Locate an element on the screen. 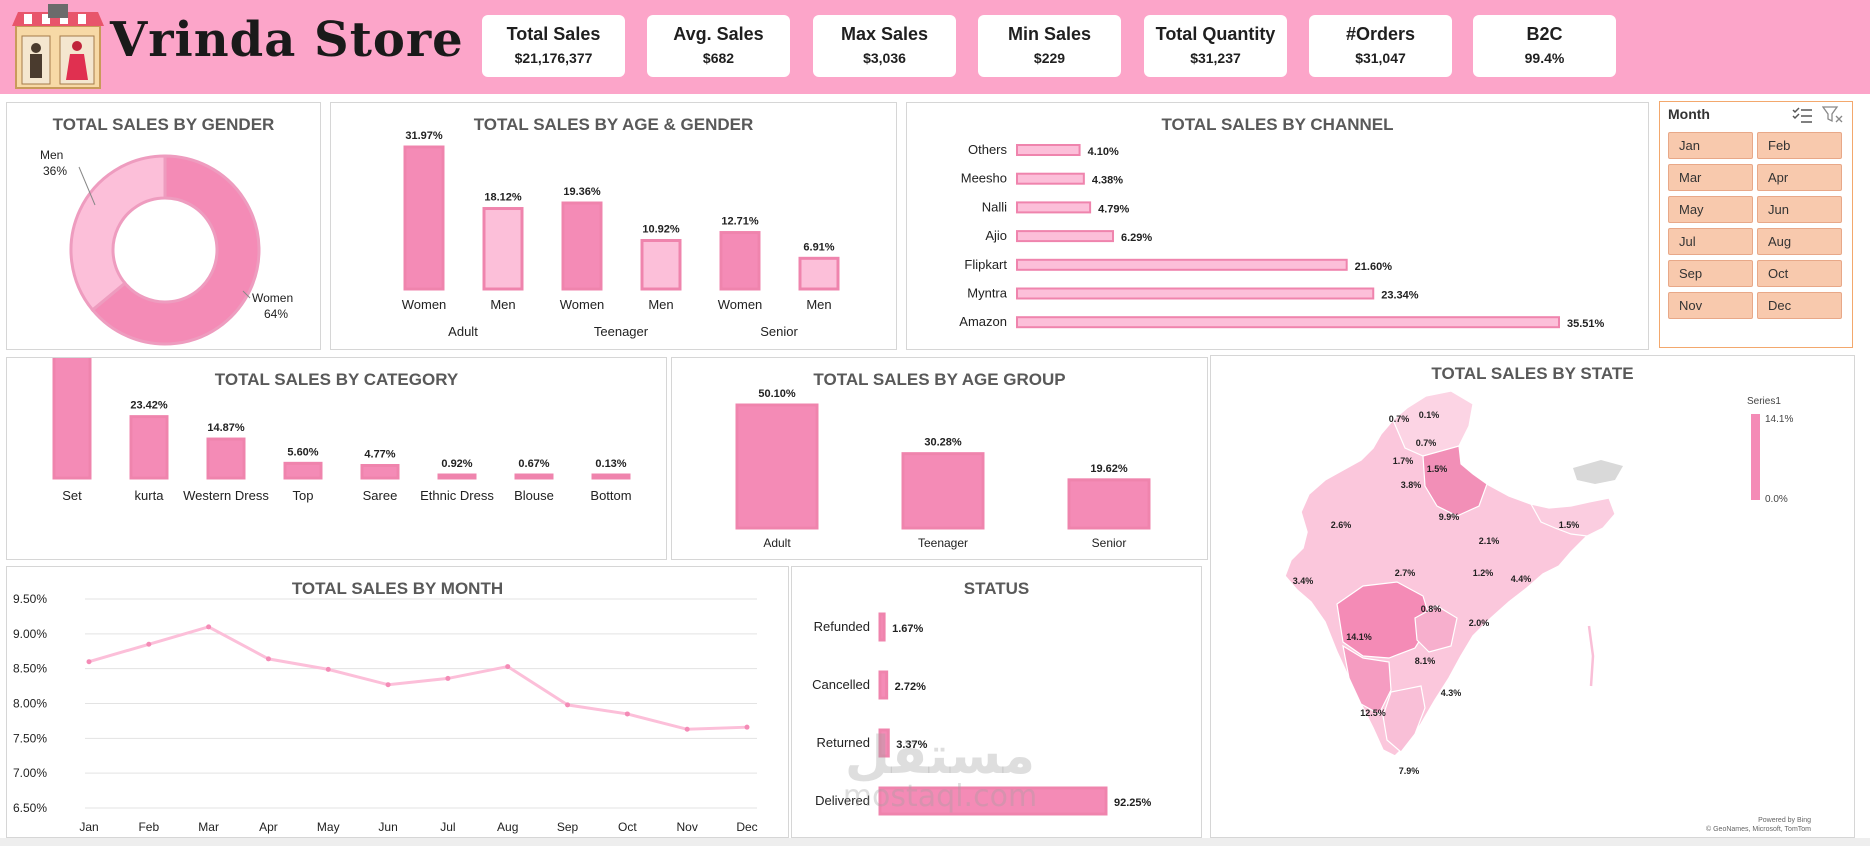 The width and height of the screenshot is (1870, 846). bar-value-label: 30.28% is located at coordinates (943, 443).